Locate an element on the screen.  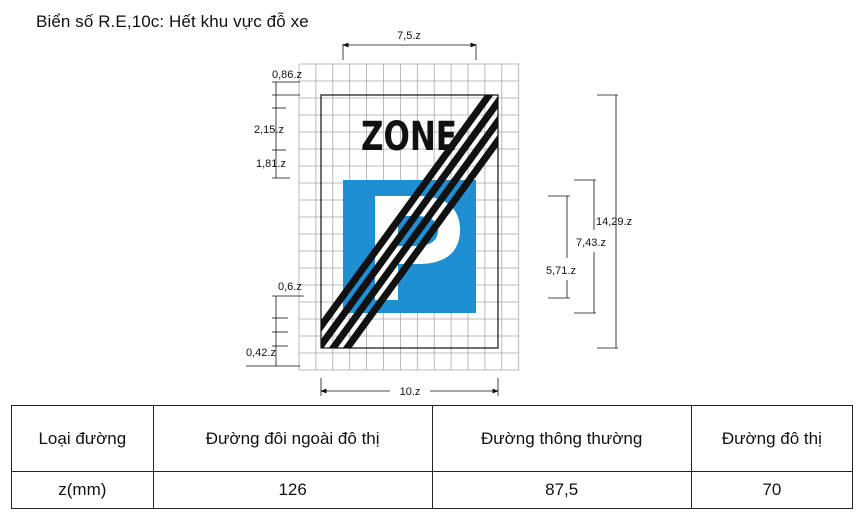
dim-p-height is located at coordinates (559, 247).